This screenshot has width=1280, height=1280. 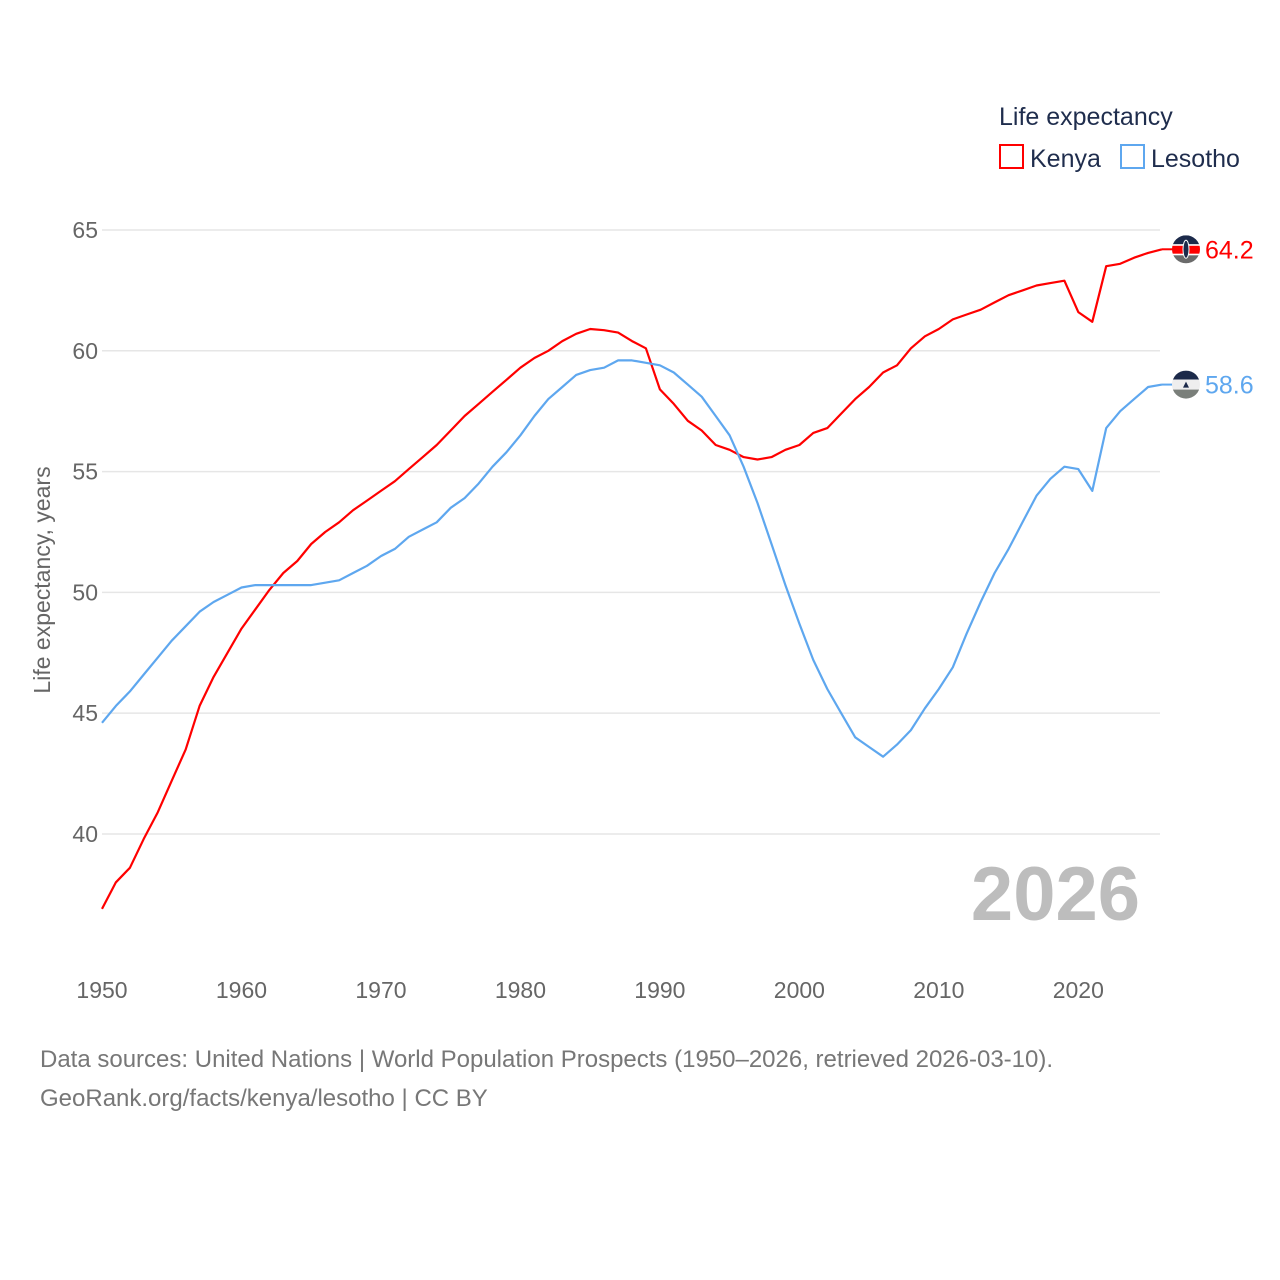 What do you see at coordinates (85, 472) in the screenshot?
I see `y-tick-label: 55` at bounding box center [85, 472].